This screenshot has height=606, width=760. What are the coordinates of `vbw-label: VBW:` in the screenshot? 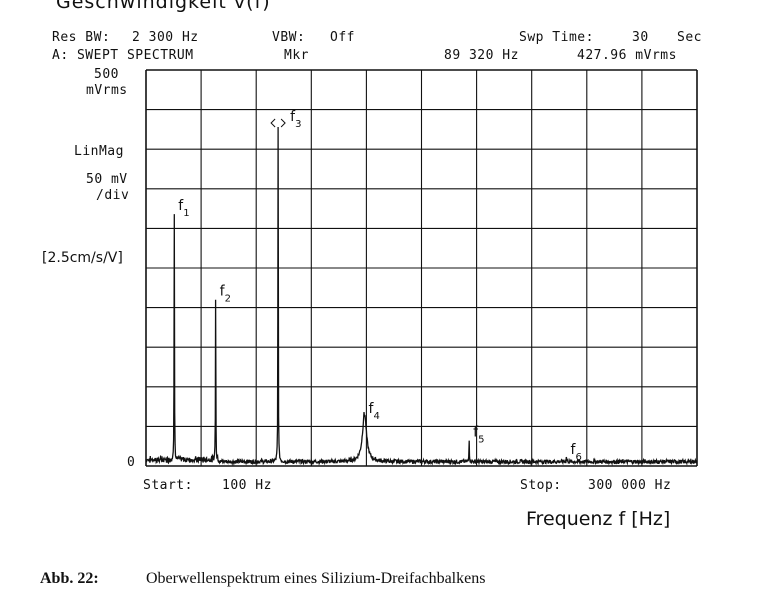 It's located at (289, 37).